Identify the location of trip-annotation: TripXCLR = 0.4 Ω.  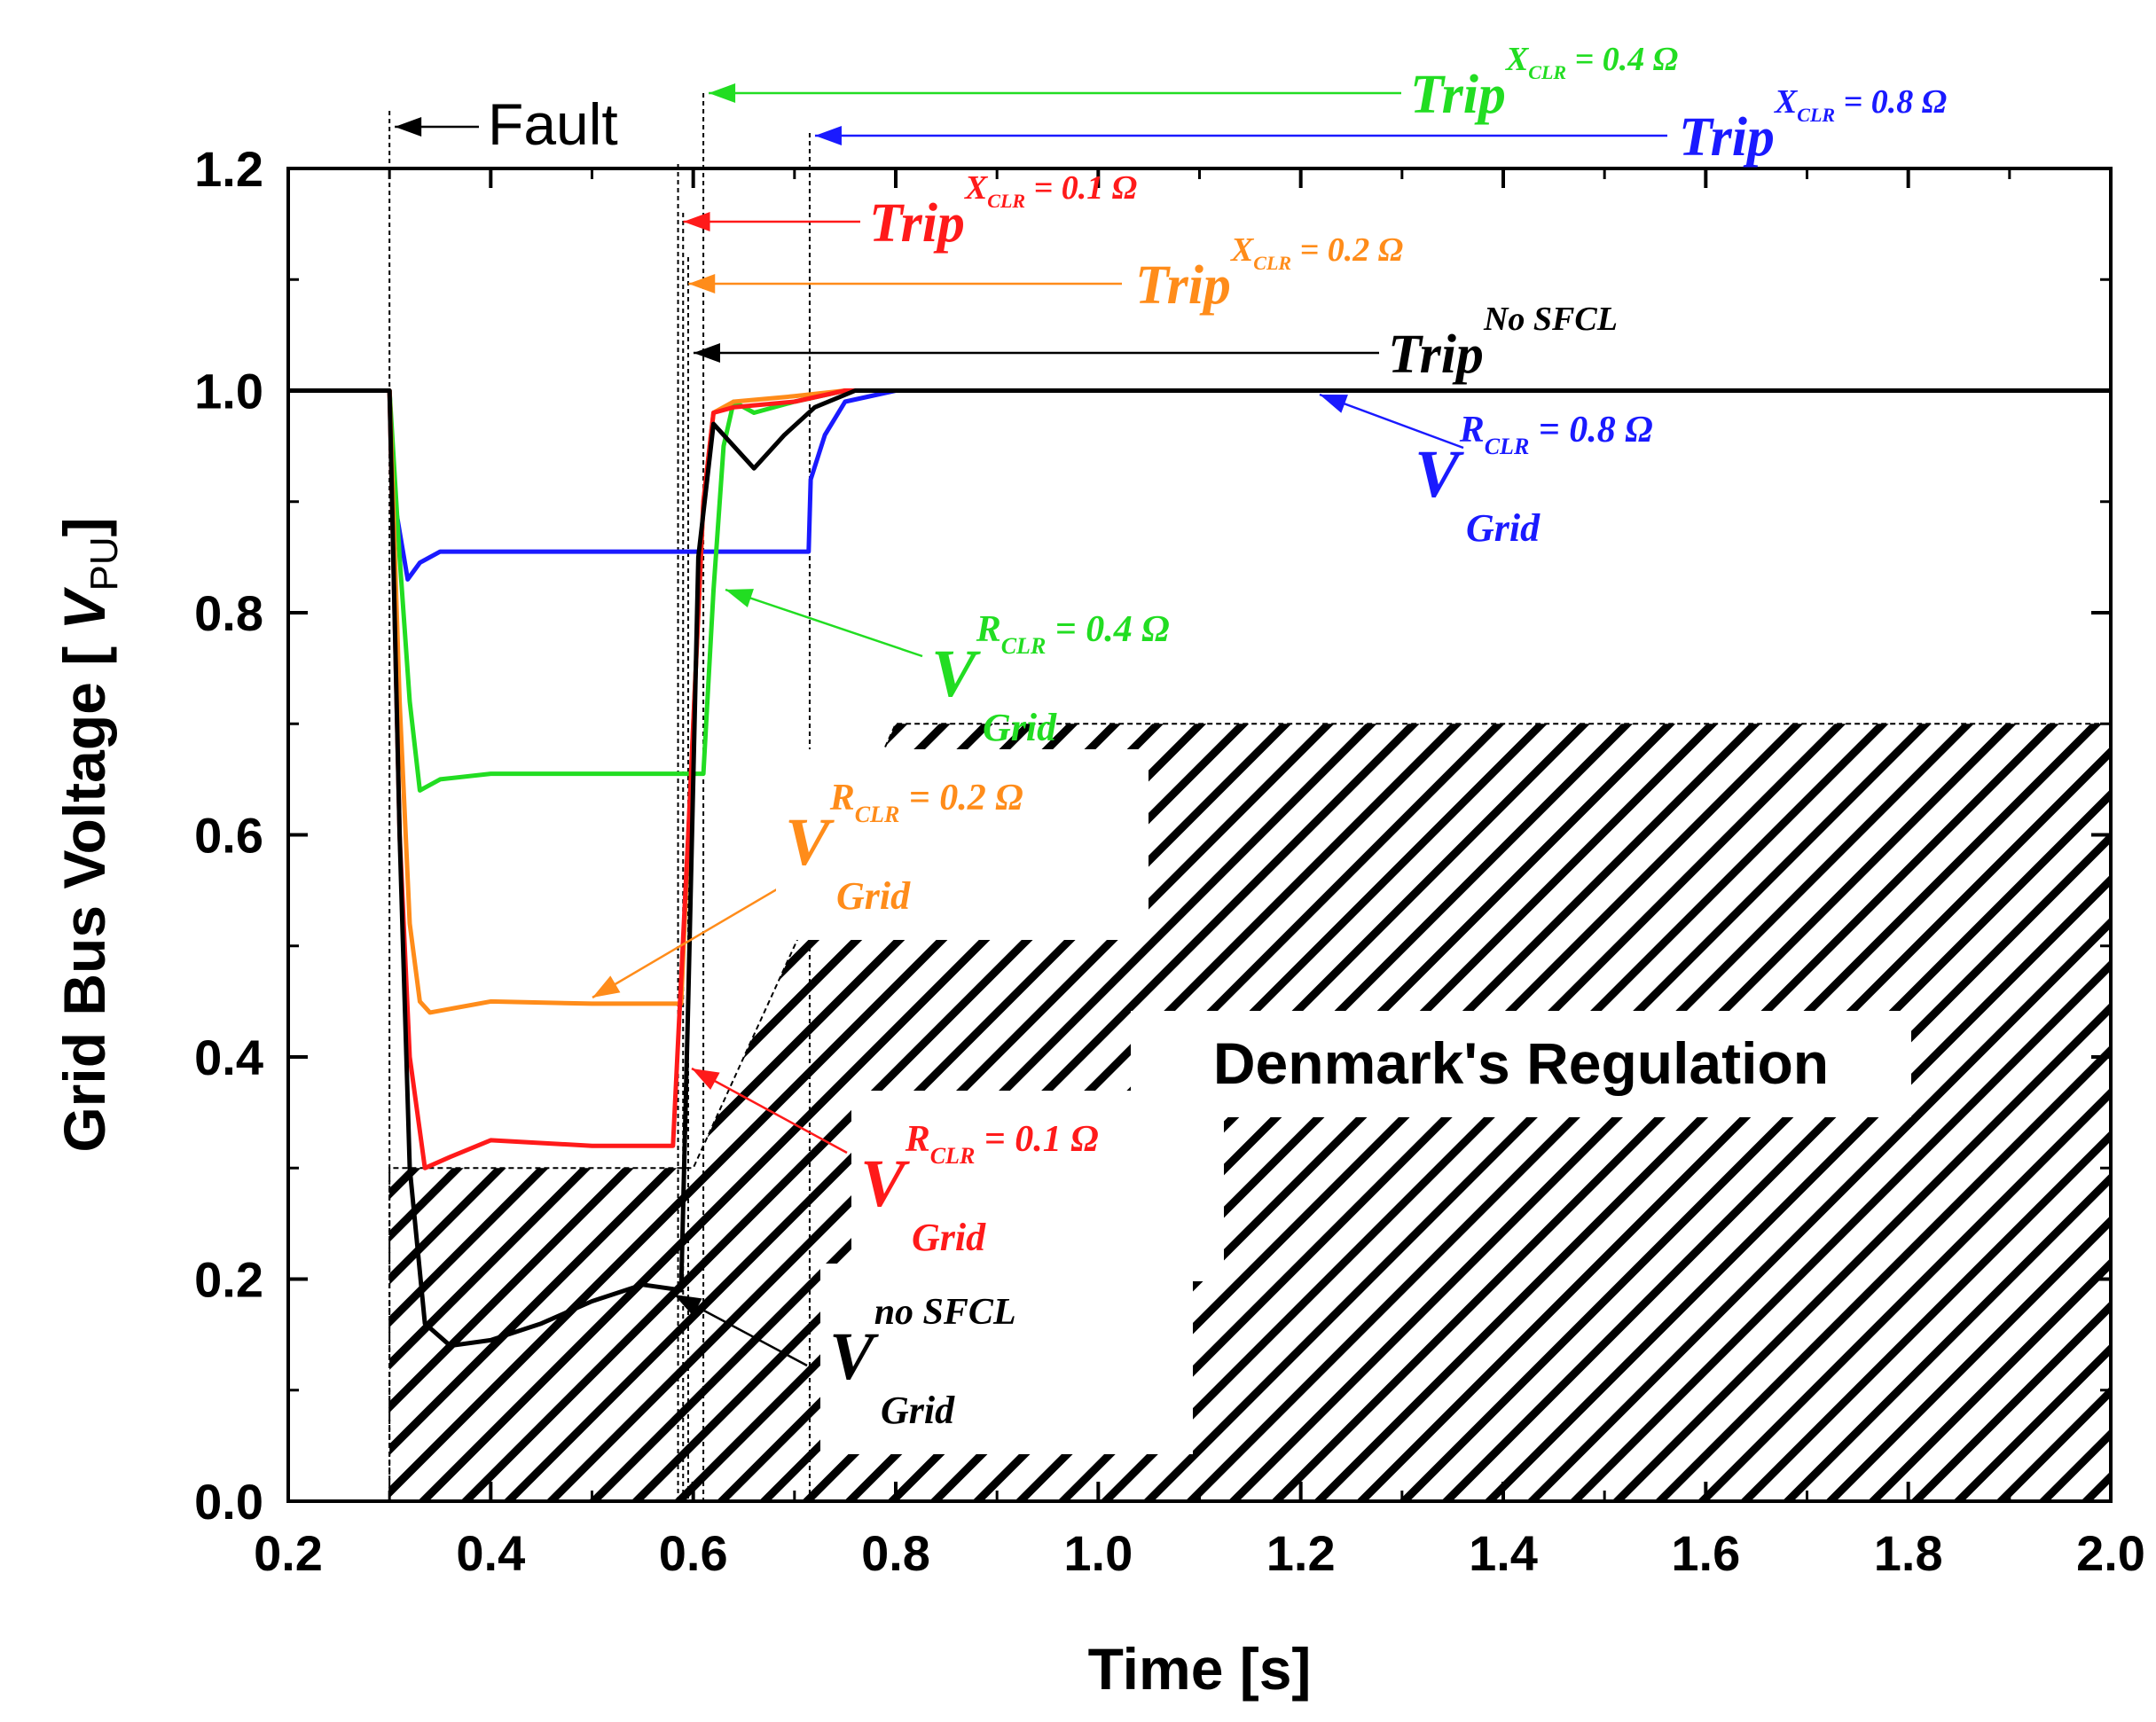
(1544, 83).